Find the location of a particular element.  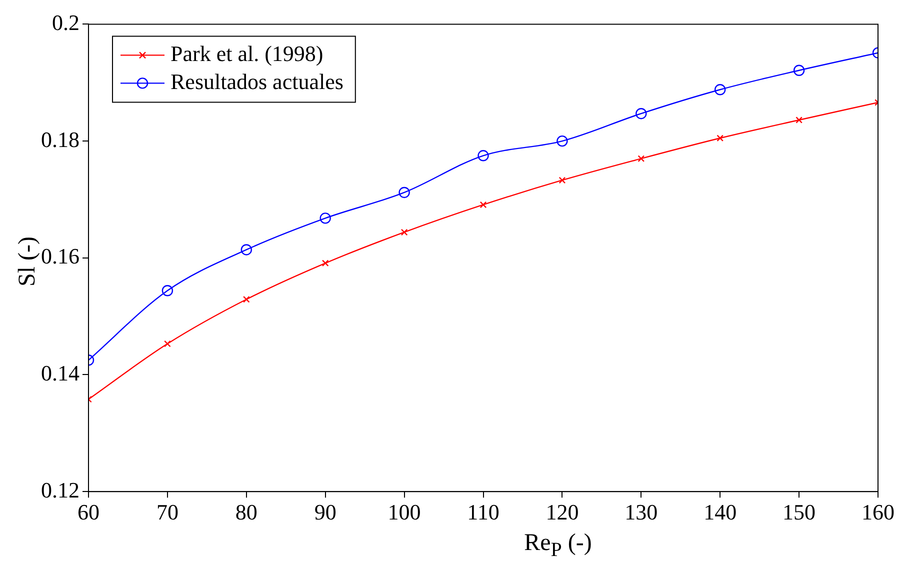

y-tick-label: 0.16 is located at coordinates (60, 256).